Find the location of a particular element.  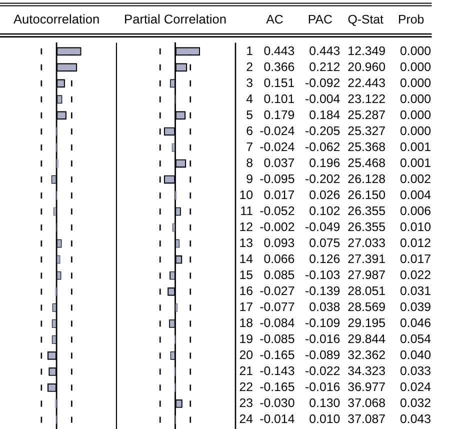

data-label: 0.026 is located at coordinates (324, 195).